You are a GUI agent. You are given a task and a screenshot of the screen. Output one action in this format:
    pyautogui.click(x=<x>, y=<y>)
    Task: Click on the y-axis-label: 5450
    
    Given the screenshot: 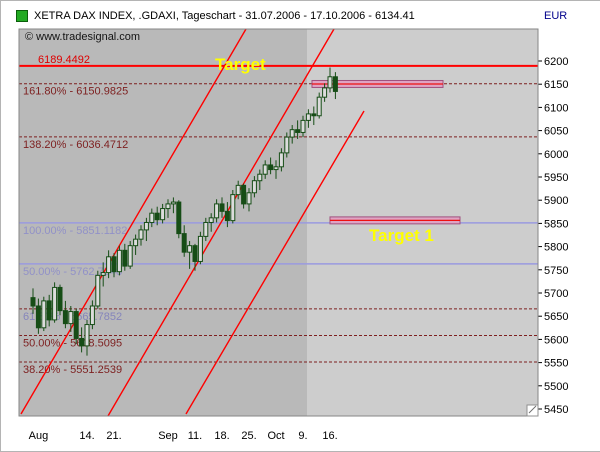 What is the action you would take?
    pyautogui.click(x=556, y=410)
    